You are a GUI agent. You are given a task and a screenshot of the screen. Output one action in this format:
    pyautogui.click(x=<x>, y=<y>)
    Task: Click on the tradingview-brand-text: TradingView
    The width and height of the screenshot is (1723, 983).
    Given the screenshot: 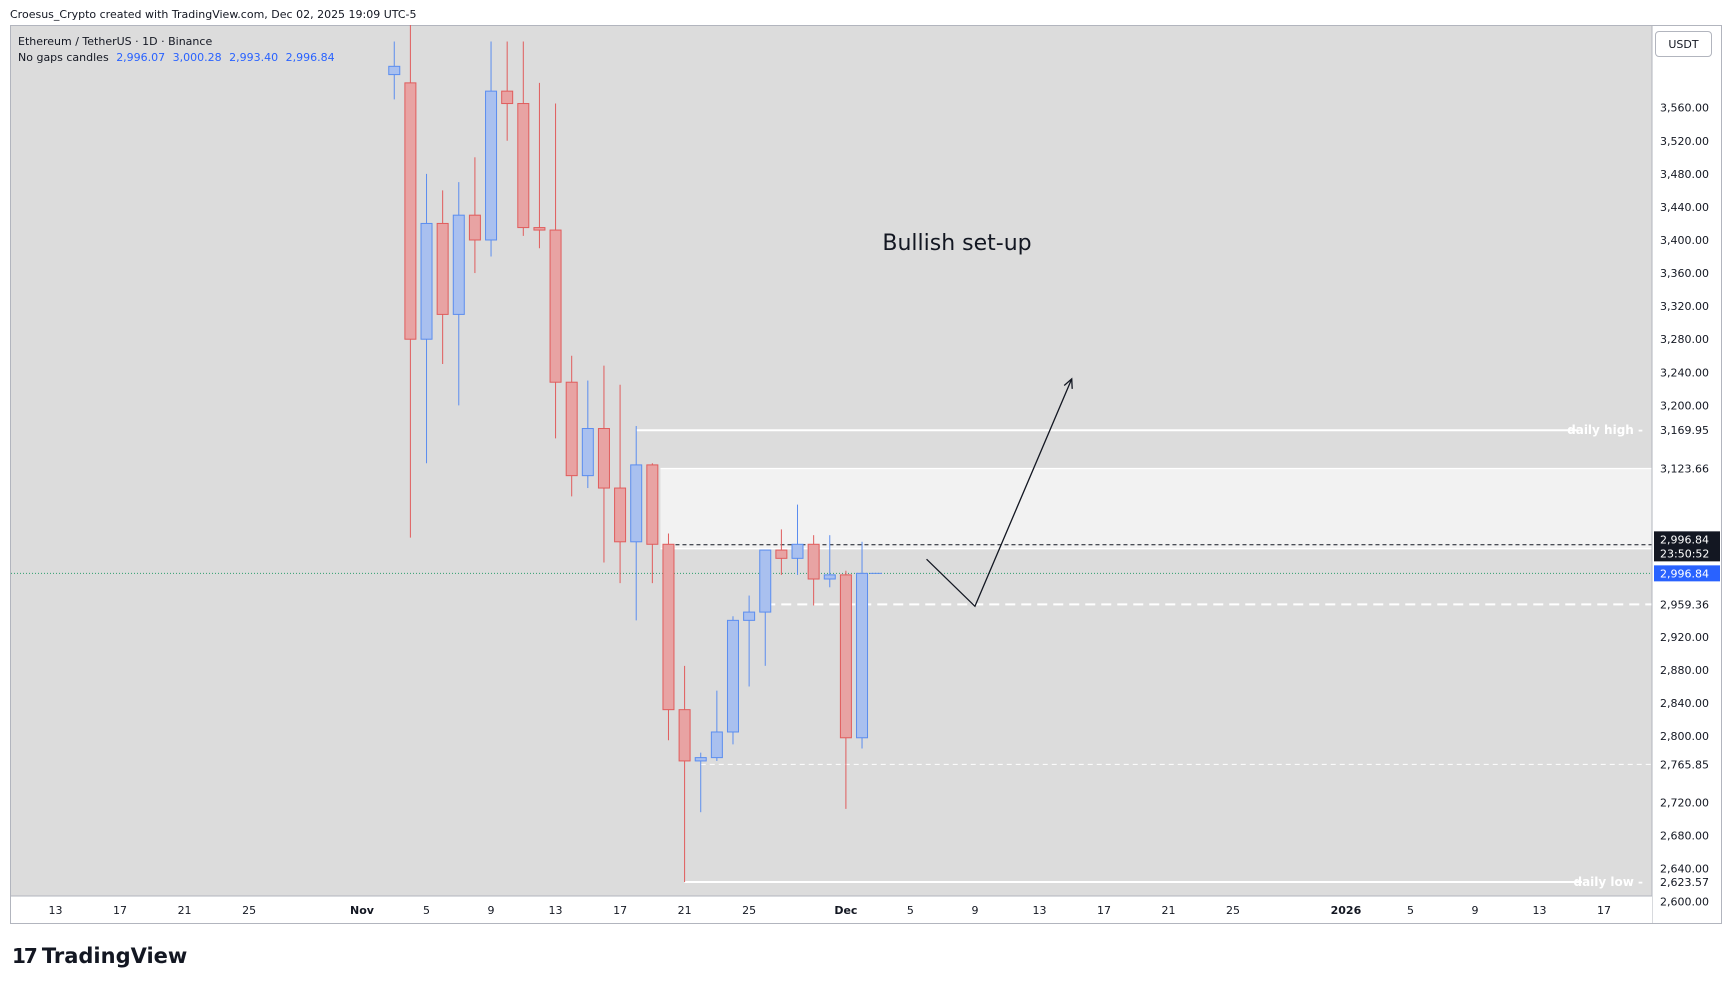 What is the action you would take?
    pyautogui.click(x=114, y=956)
    